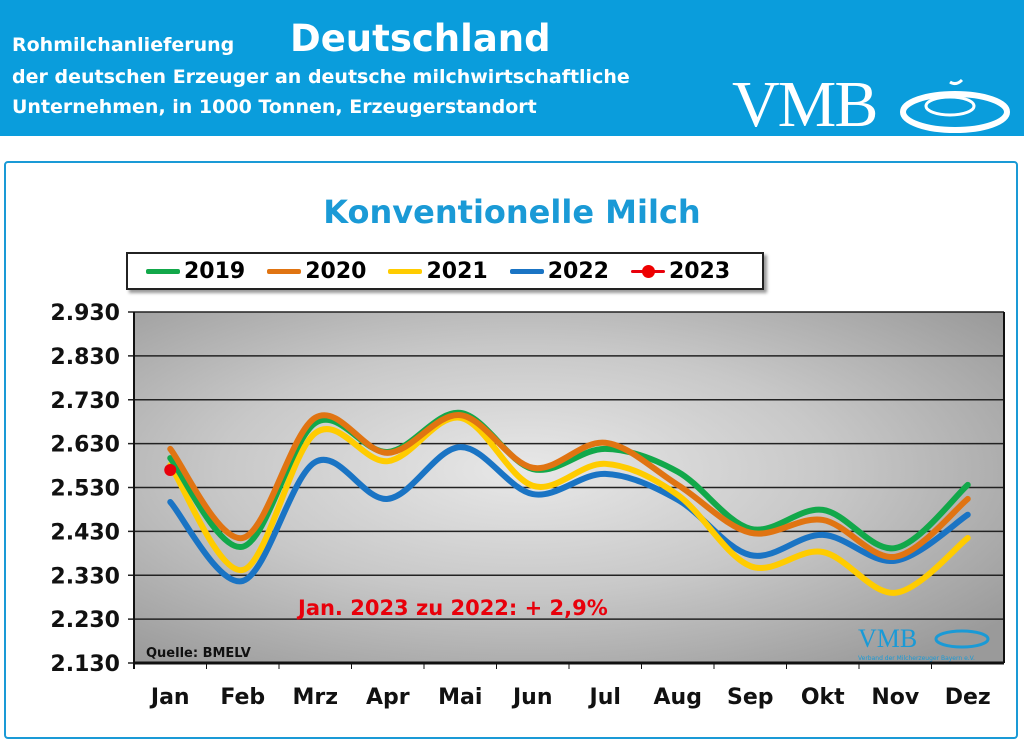  Describe the element at coordinates (169, 697) in the screenshot. I see `x-tick-label: Jan` at that location.